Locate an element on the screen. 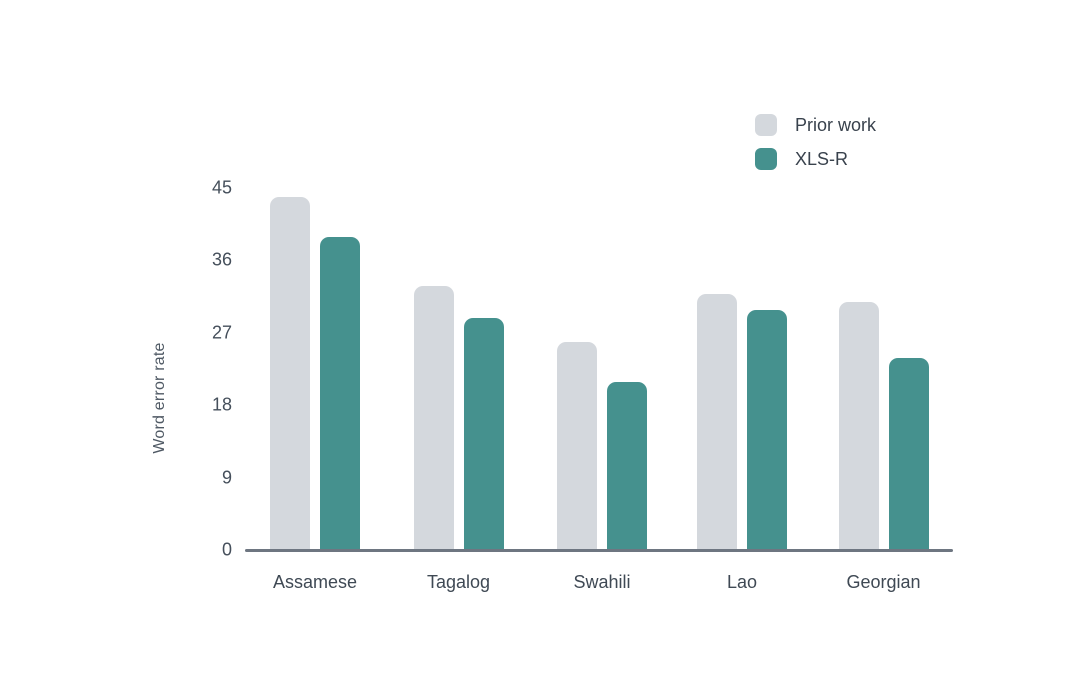 This screenshot has height=686, width=1080. bar-xls-r-assamese is located at coordinates (340, 394).